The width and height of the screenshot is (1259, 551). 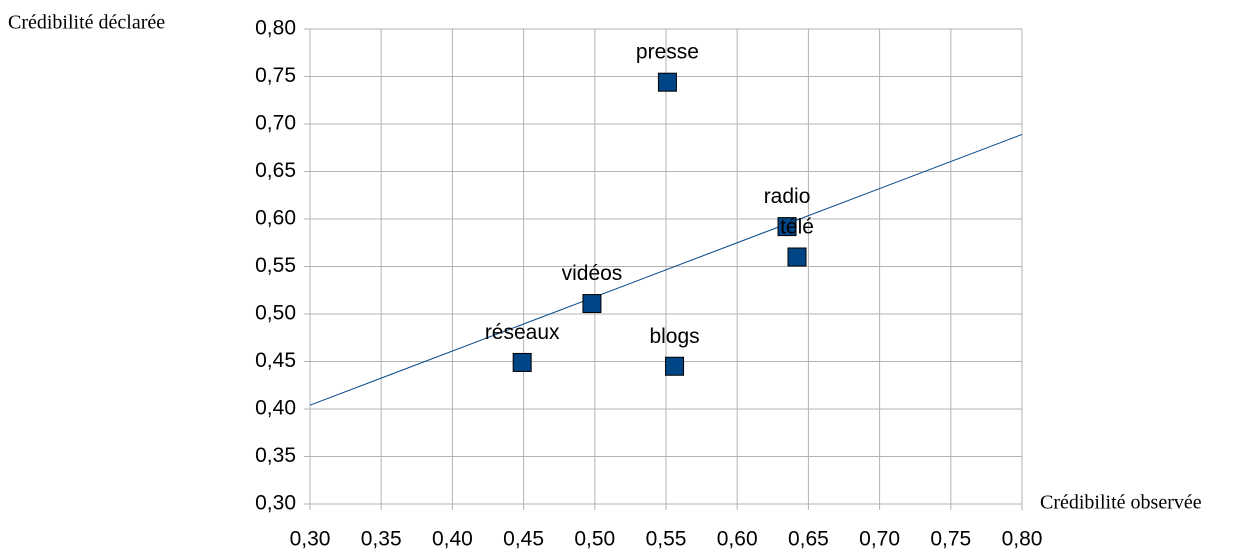 I want to click on y-tick-label: 0,75, so click(x=275, y=75).